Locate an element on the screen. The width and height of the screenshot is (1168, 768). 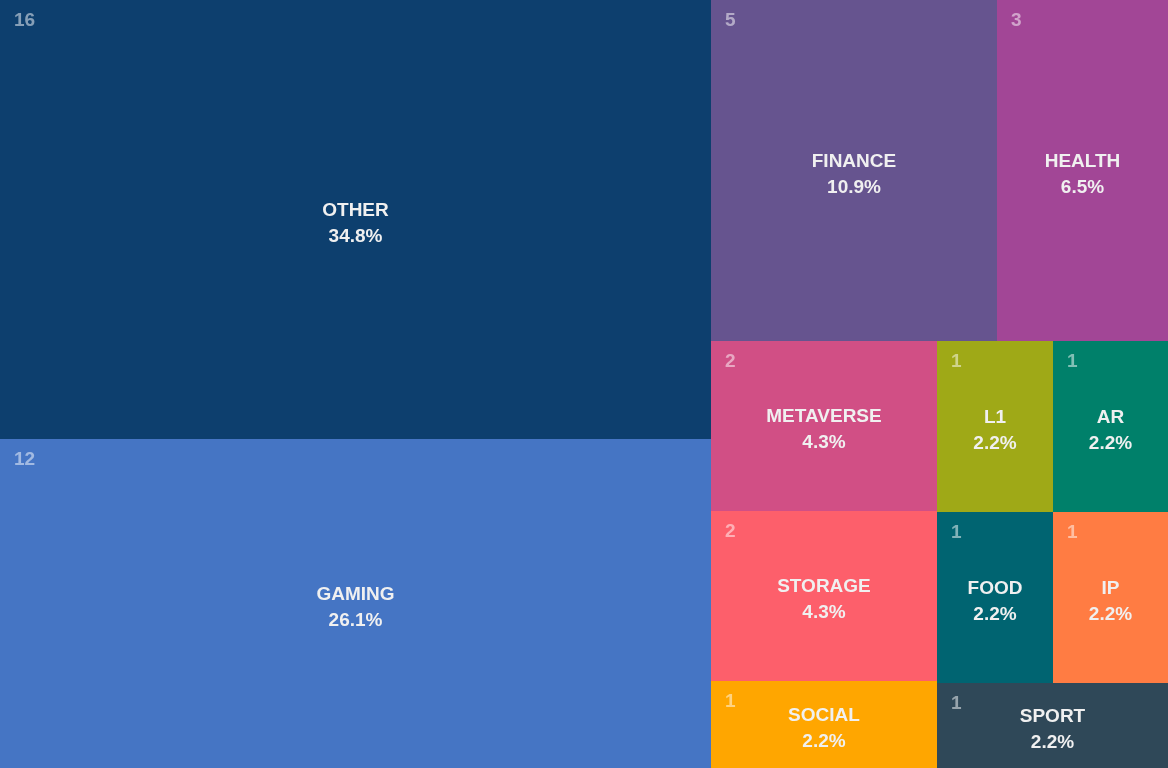
category-label: FOOD is located at coordinates (995, 587).